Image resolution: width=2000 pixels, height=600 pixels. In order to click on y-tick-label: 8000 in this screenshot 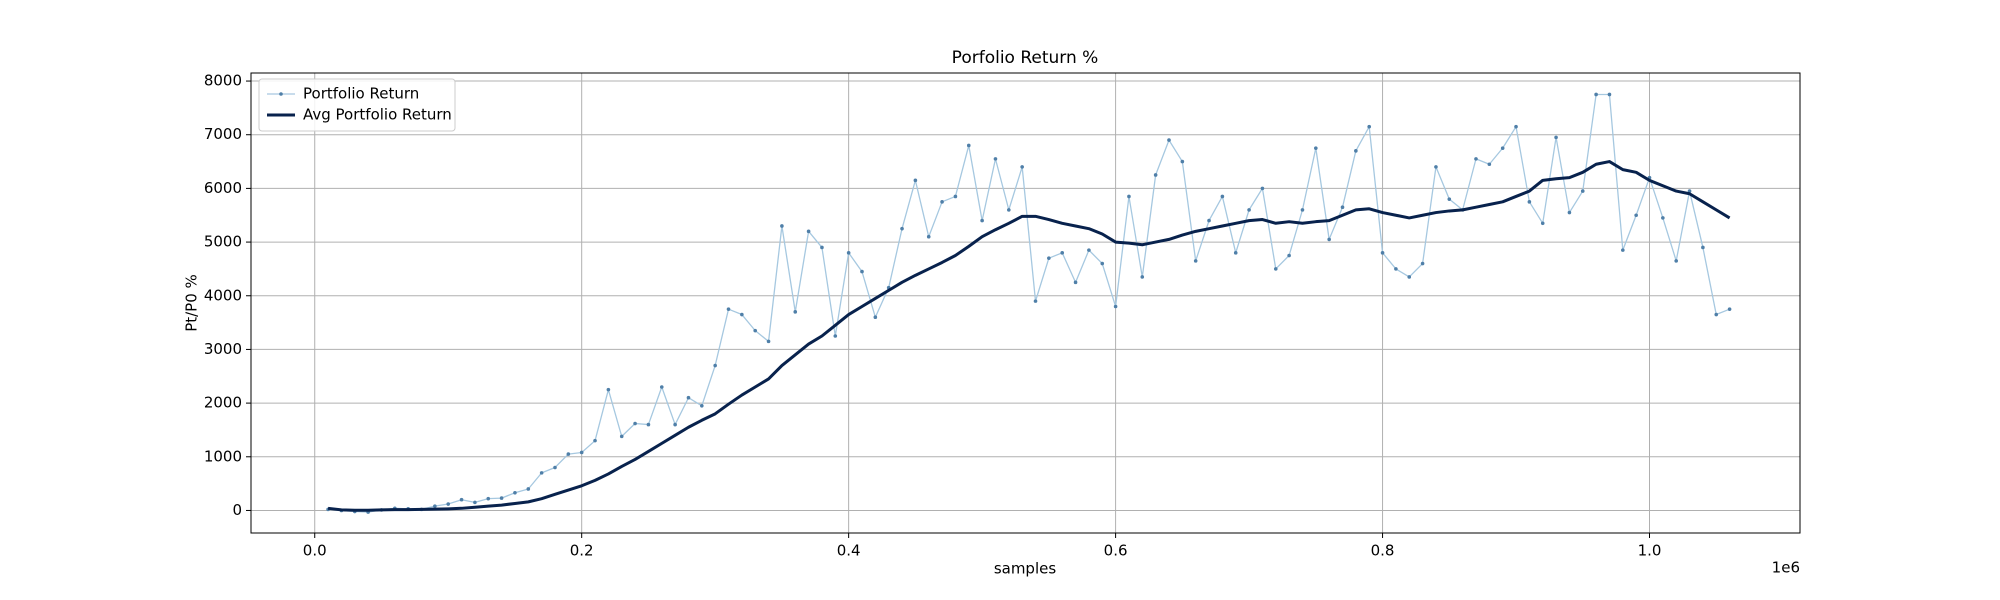, I will do `click(223, 81)`.